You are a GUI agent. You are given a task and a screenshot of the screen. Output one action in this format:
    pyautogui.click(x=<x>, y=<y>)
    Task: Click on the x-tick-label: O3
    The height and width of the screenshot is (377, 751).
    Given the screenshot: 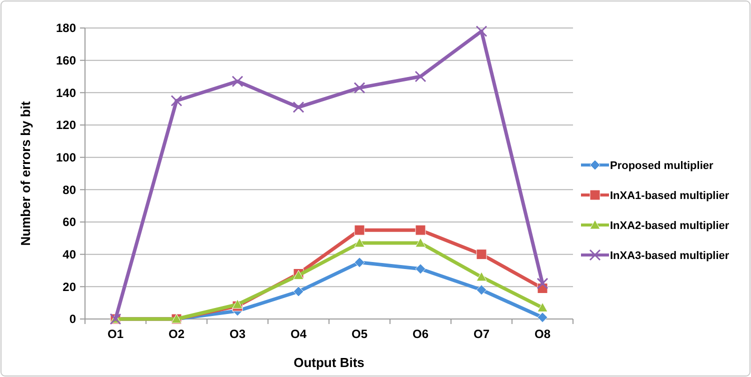 What is the action you would take?
    pyautogui.click(x=237, y=334)
    